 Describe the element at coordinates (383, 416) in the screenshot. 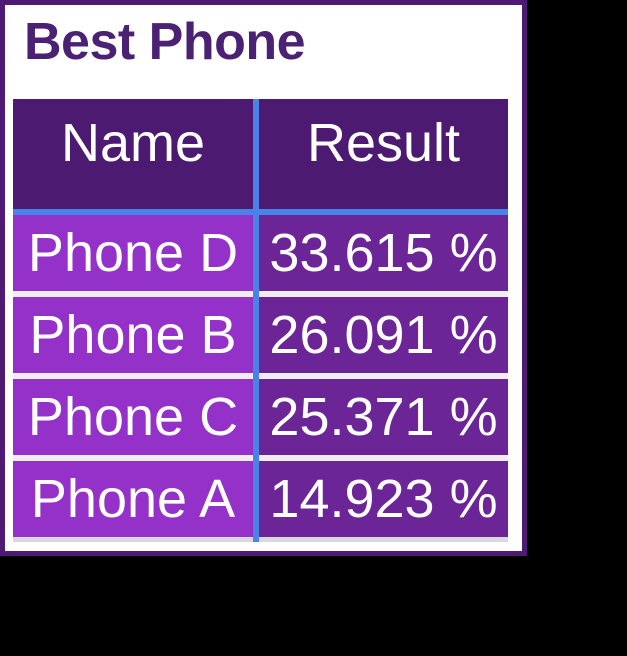

I see `table-row-result: 25.371 %` at that location.